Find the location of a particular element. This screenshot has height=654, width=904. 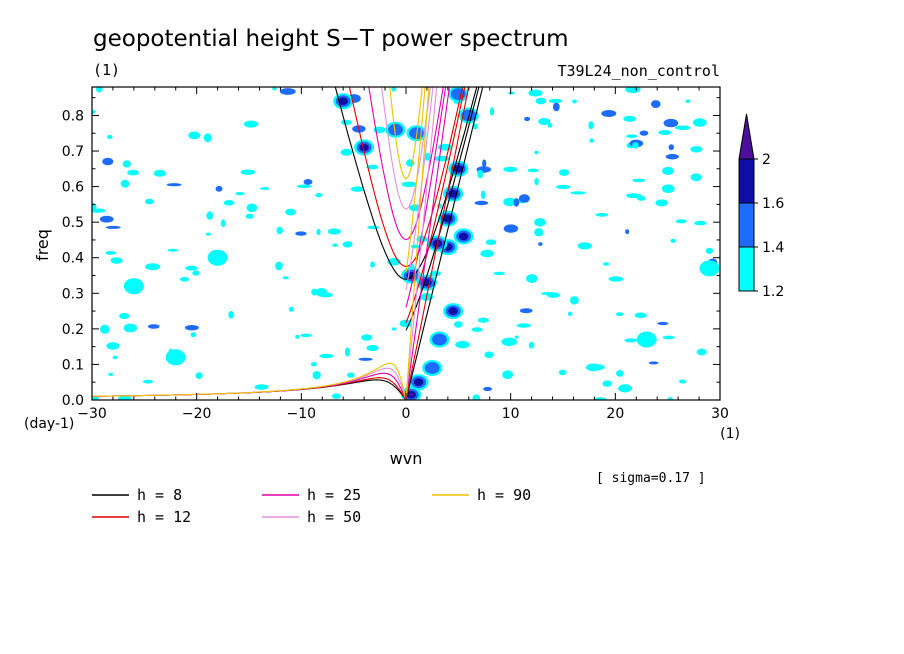

colorbar-segment is located at coordinates (746, 269).